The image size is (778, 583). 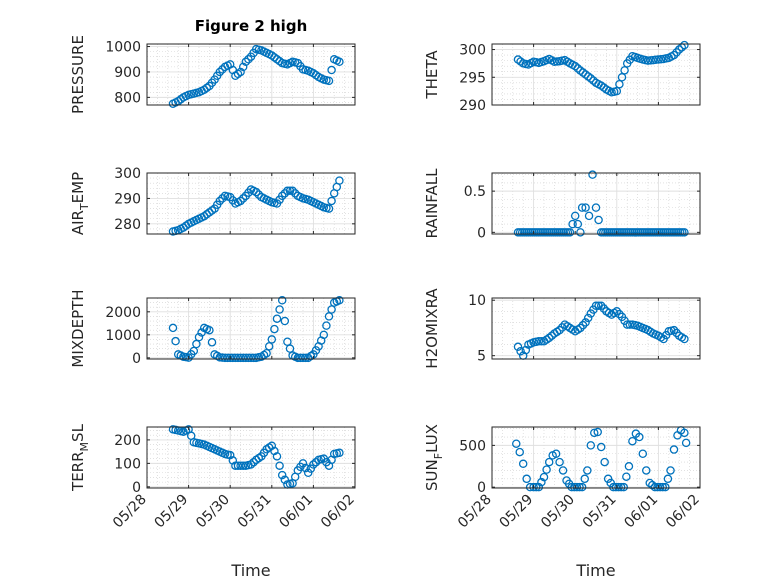 I want to click on y-ticks: 0 500, so click(x=579, y=467).